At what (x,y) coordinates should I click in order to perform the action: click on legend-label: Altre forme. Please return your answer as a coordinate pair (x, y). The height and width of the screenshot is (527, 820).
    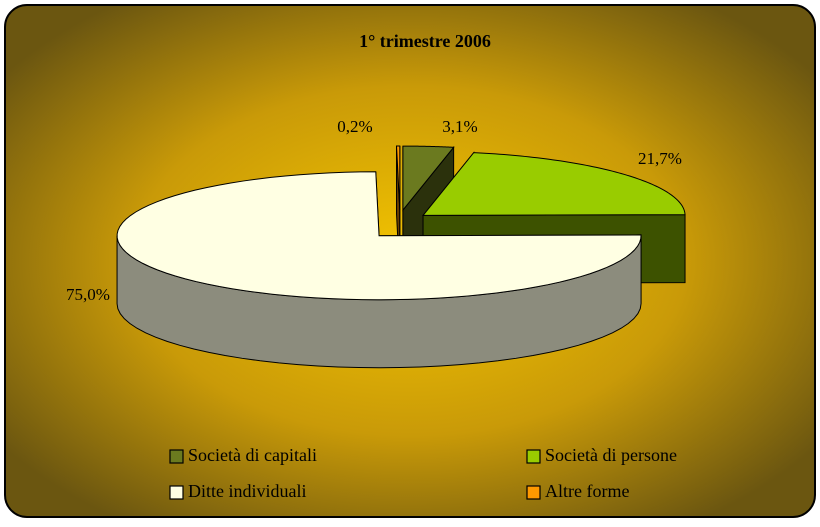
    Looking at the image, I should click on (587, 491).